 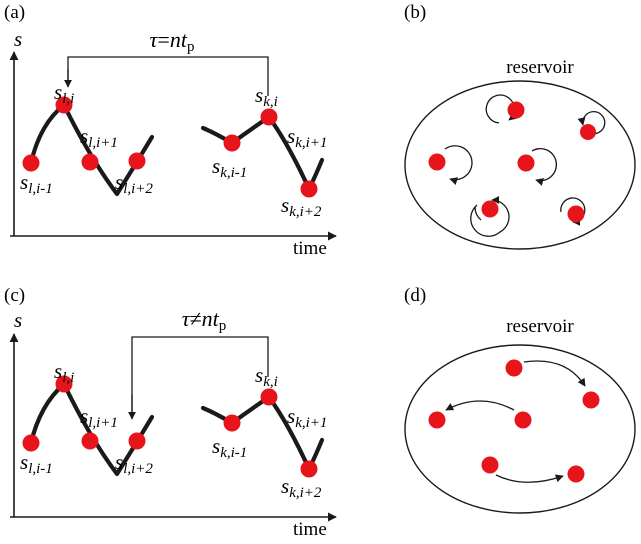 What do you see at coordinates (229, 167) in the screenshot?
I see `panel-a-label-k-im1: sk,i-1` at bounding box center [229, 167].